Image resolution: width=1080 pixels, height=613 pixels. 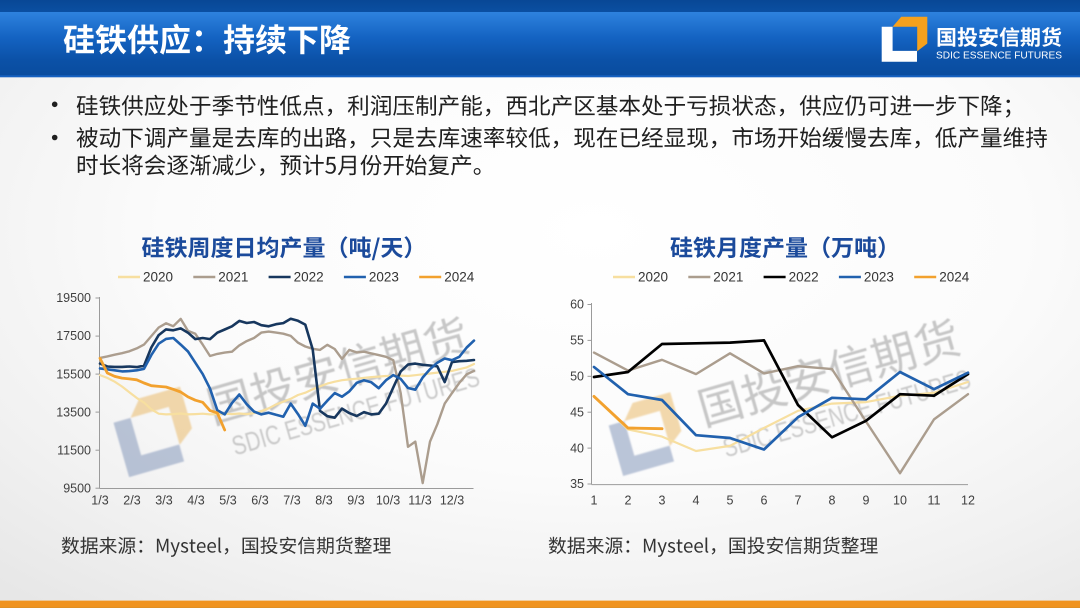 What do you see at coordinates (259, 501) in the screenshot?
I see `svg-text: 6/3` at bounding box center [259, 501].